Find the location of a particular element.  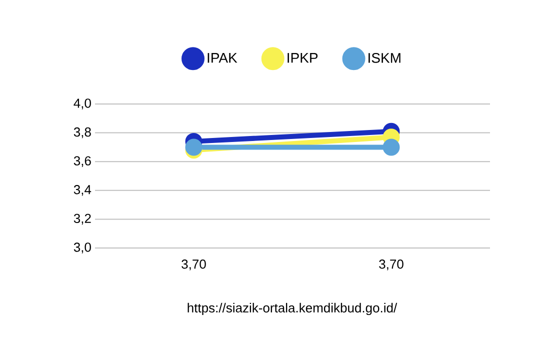

y-tick-label: 3,0 is located at coordinates (82, 248).